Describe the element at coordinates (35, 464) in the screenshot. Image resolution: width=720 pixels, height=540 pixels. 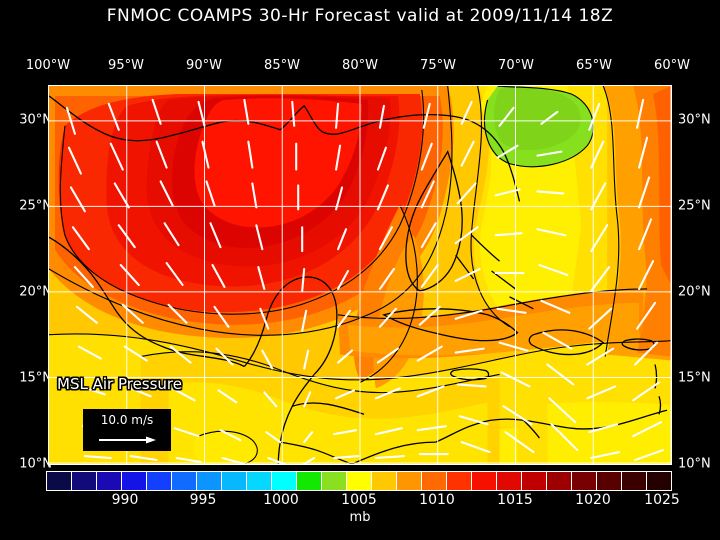
I see `y-tick-label-left-4: 10°N` at that location.